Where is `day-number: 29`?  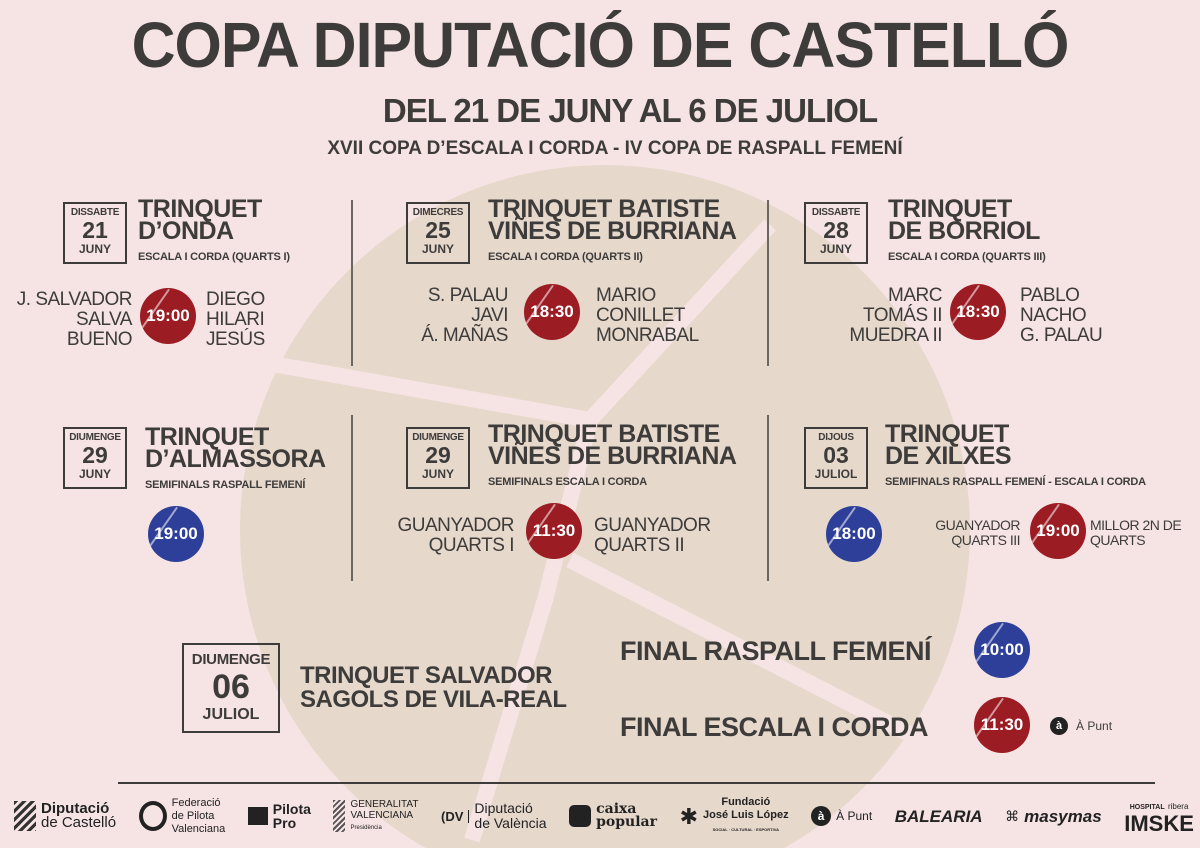 day-number: 29 is located at coordinates (438, 455).